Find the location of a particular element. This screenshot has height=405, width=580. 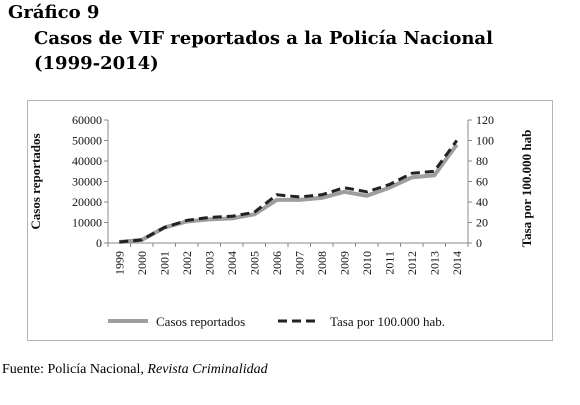

x-tick-label: 1999 is located at coordinates (119, 263).